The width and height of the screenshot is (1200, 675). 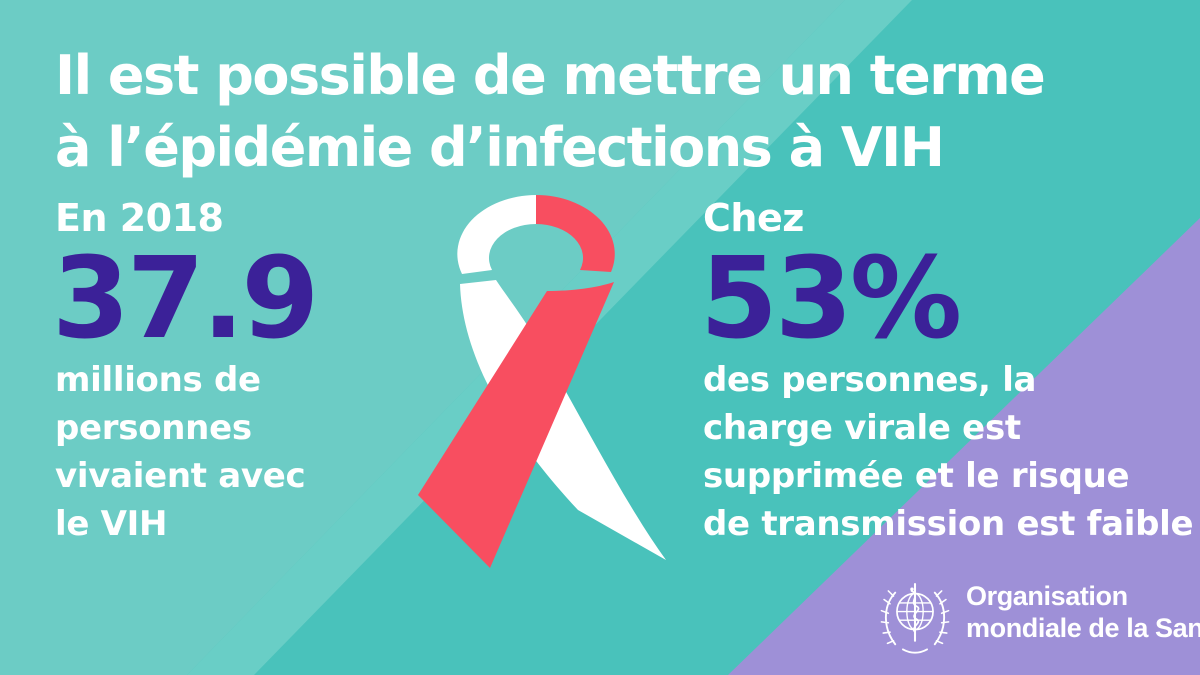 What do you see at coordinates (111, 524) in the screenshot?
I see `stat-left-desc-line: le VIH` at bounding box center [111, 524].